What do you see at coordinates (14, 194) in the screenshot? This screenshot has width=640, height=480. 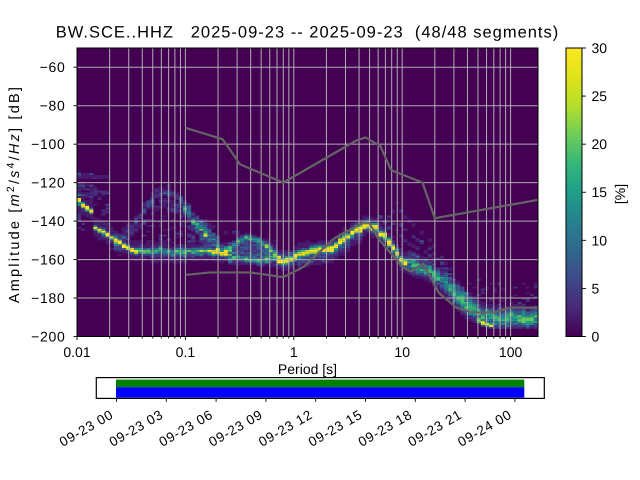 I see `svg-text: Amplitude [m2/s4/Hz] [dB]` at bounding box center [14, 194].